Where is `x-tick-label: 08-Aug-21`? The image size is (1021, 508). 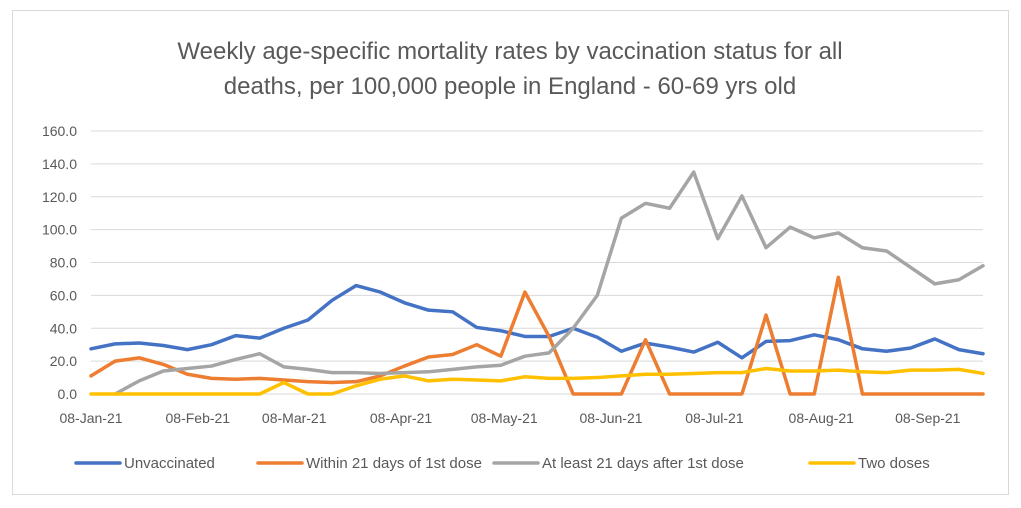 x-tick-label: 08-Aug-21 is located at coordinates (822, 418).